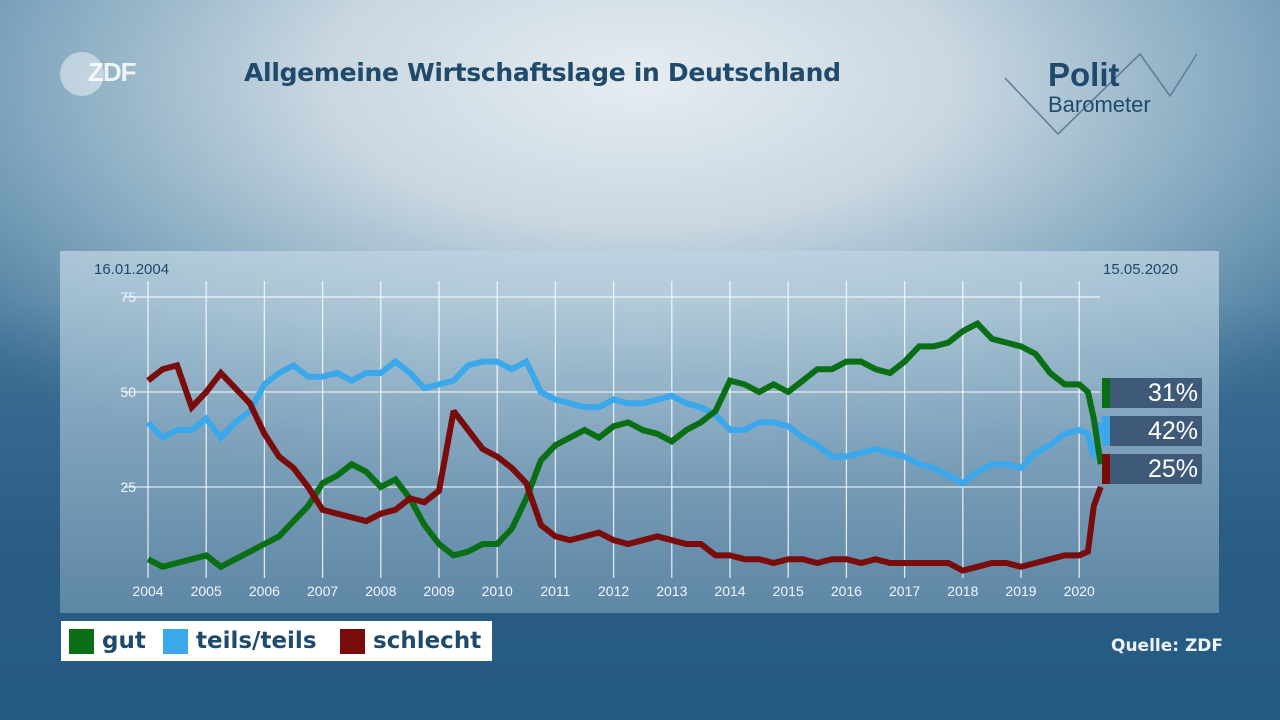 The height and width of the screenshot is (720, 1280). Describe the element at coordinates (1172, 469) in the screenshot. I see `badge-value: 25%` at that location.